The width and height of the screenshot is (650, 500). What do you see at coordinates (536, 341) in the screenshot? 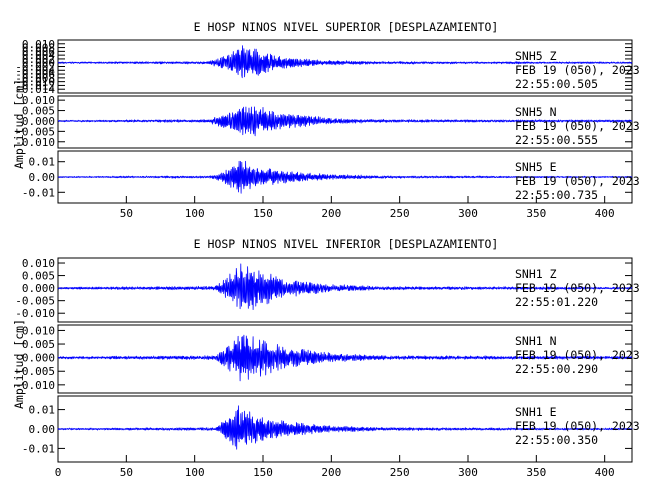
I see `station-component-label: SNH1 N` at bounding box center [536, 341].